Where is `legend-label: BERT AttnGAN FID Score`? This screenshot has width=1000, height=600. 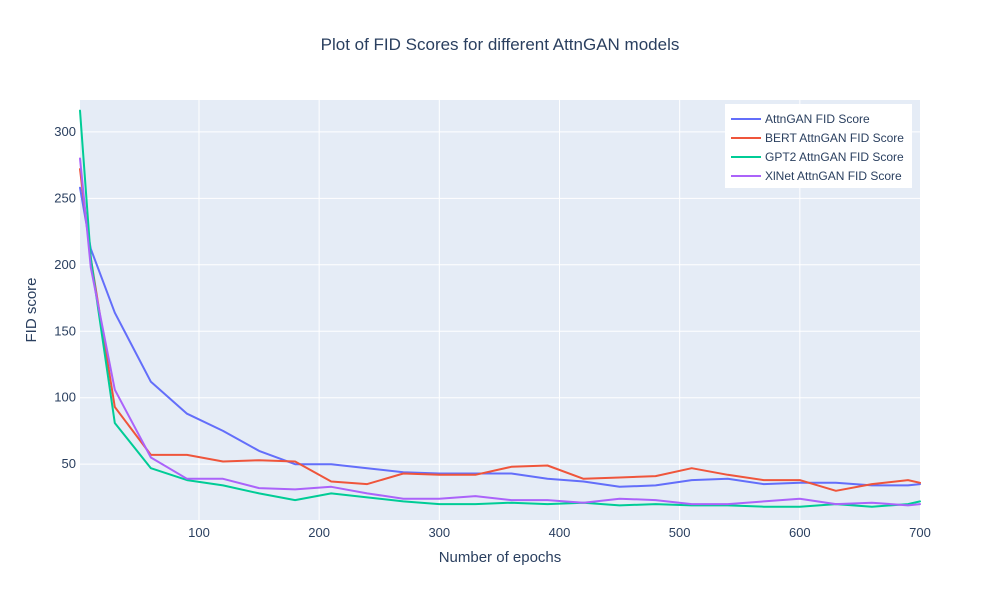
legend-label: BERT AttnGAN FID Score is located at coordinates (834, 138).